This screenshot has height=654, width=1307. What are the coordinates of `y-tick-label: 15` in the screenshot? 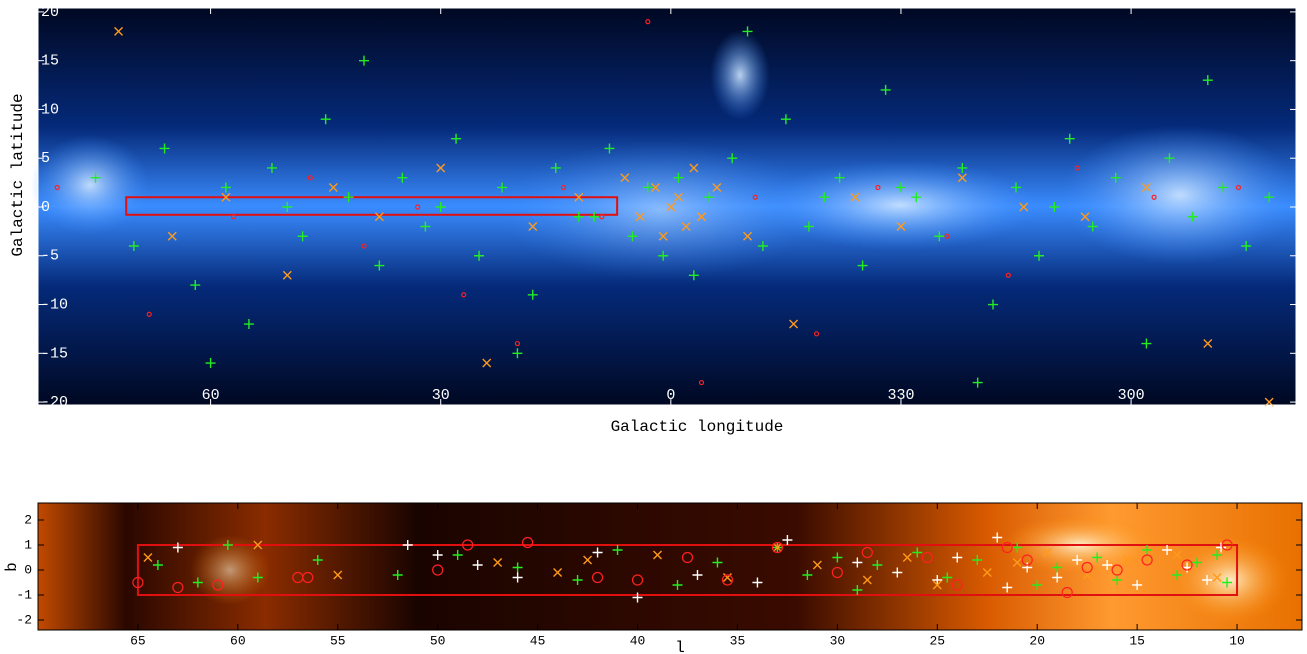 It's located at (50, 61).